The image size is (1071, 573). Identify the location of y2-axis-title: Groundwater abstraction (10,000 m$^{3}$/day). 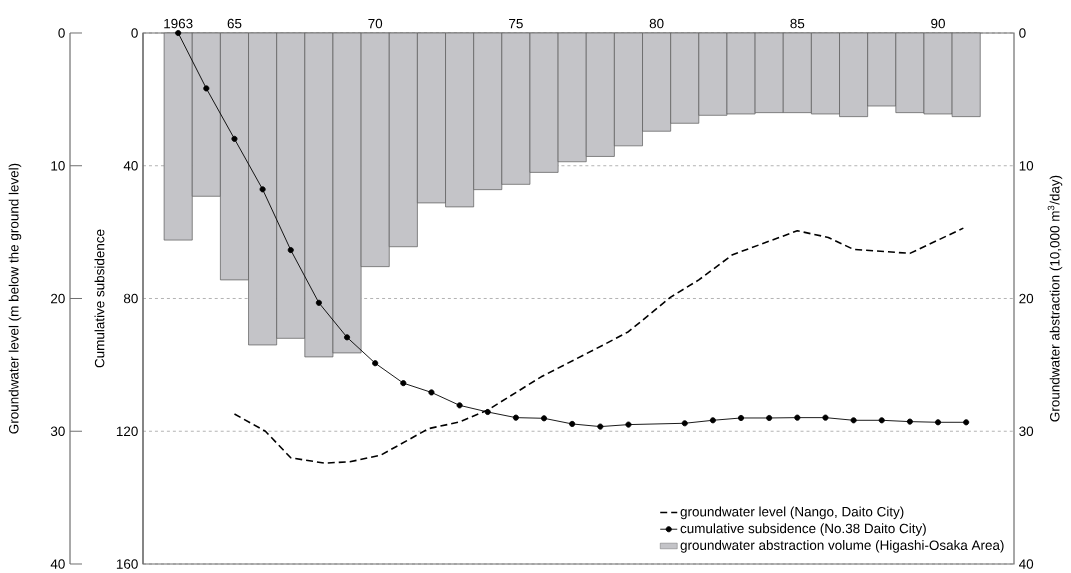
(1055, 298).